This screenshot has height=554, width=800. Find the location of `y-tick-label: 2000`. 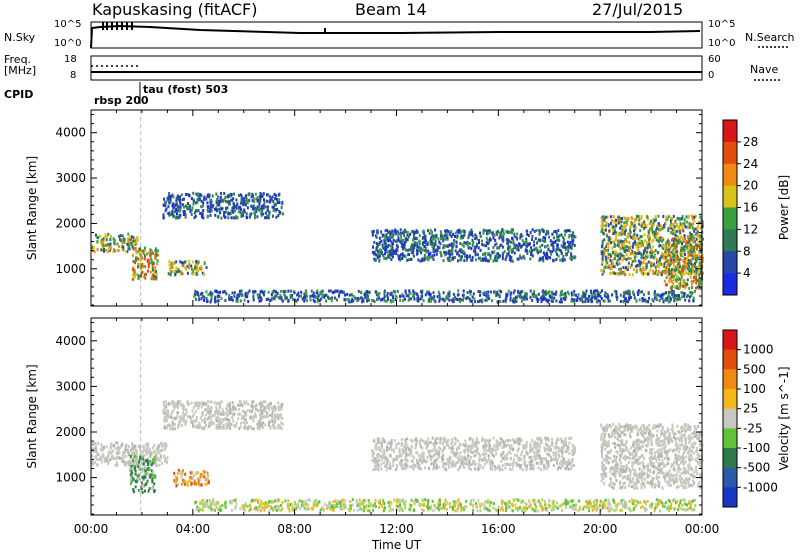

y-tick-label: 2000 is located at coordinates (70, 223).